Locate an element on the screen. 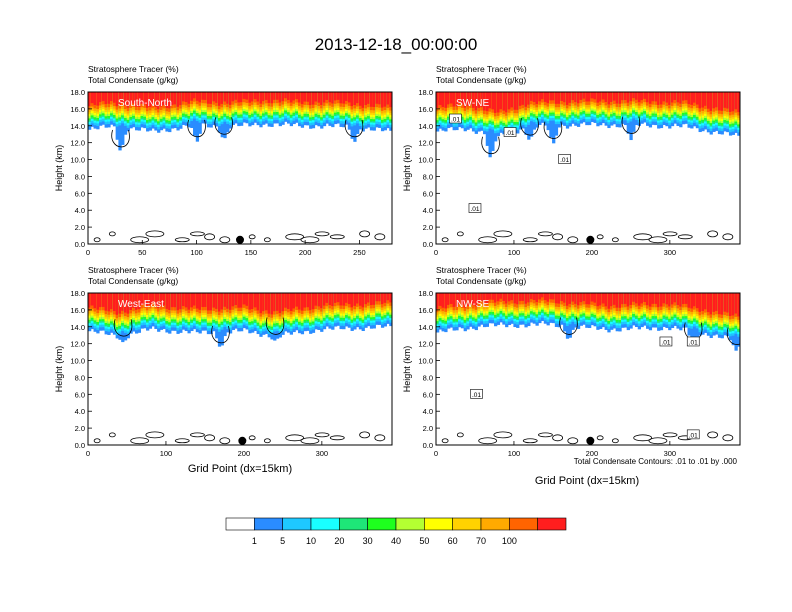 This screenshot has width=792, height=612. colorbar-label: 5 is located at coordinates (282, 541).